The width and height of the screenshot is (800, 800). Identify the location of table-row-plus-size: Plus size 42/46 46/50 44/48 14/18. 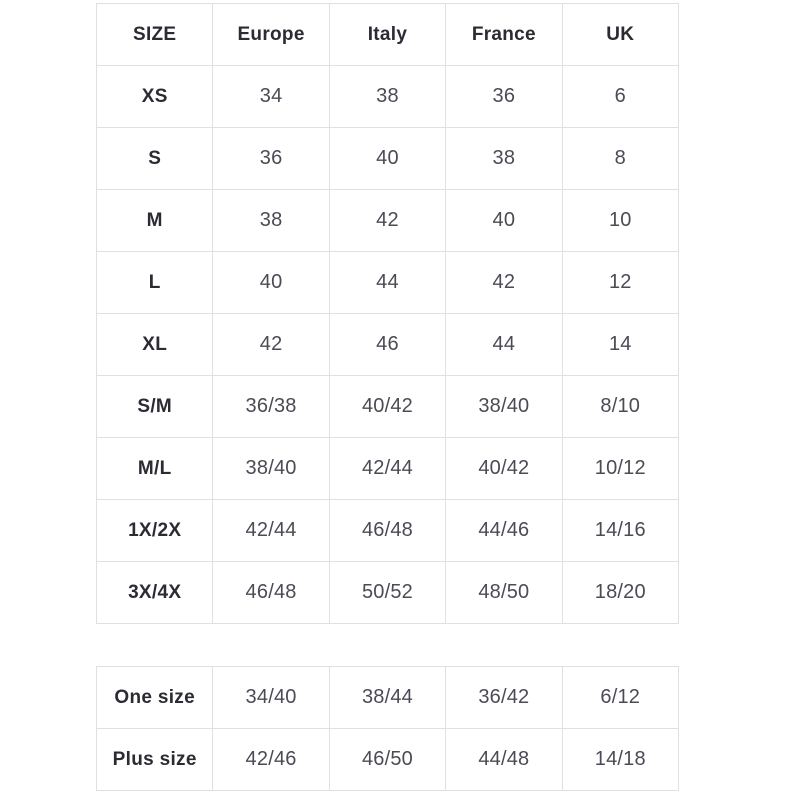
(387, 759).